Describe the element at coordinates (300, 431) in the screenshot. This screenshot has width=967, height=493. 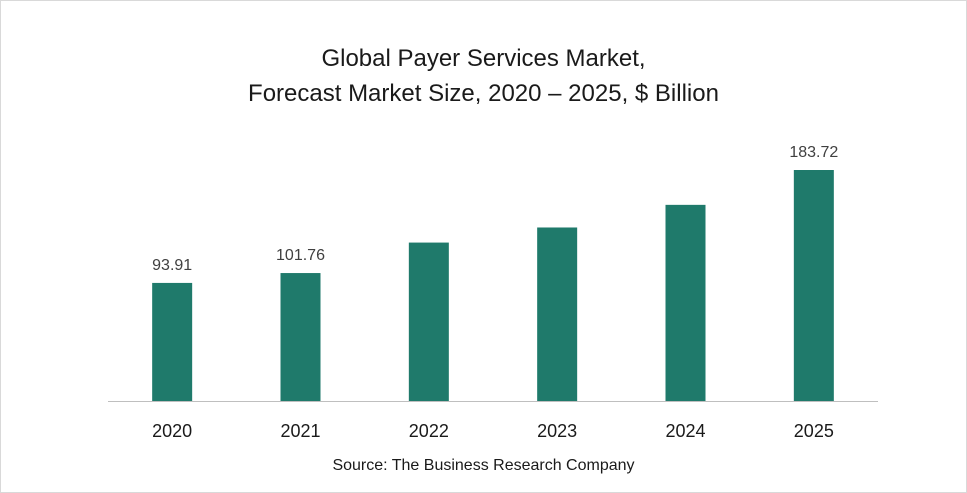
I see `x-tick-label-2021: 2021` at that location.